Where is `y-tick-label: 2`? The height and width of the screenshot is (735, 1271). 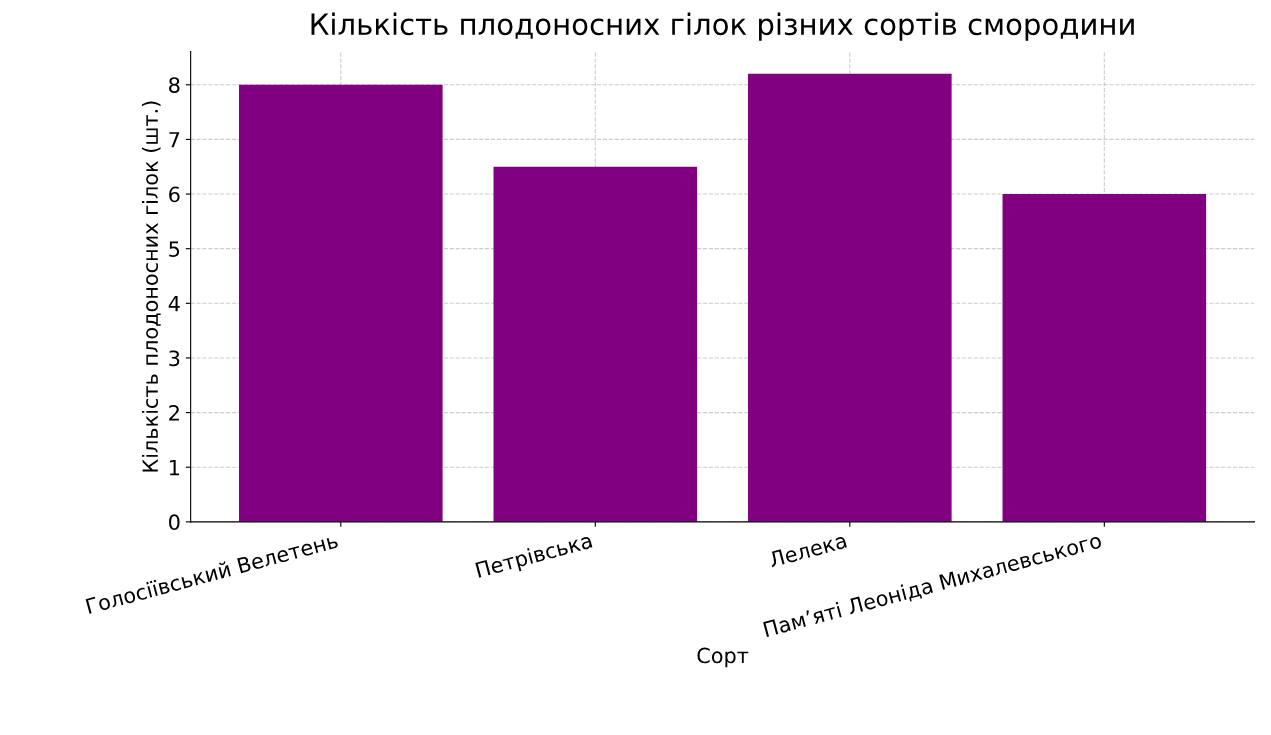 y-tick-label: 2 is located at coordinates (174, 413).